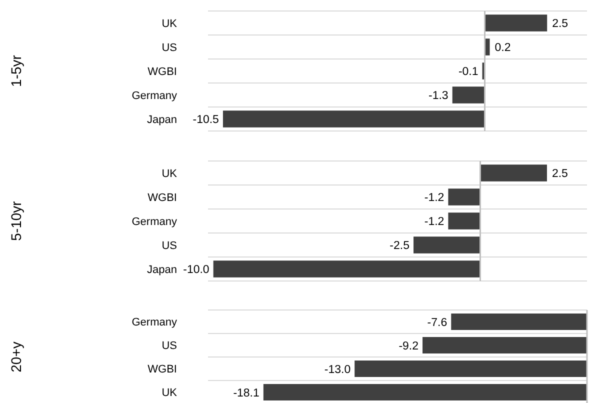 This screenshot has width=592, height=403. Describe the element at coordinates (438, 96) in the screenshot. I see `data-label: -1.3` at that location.